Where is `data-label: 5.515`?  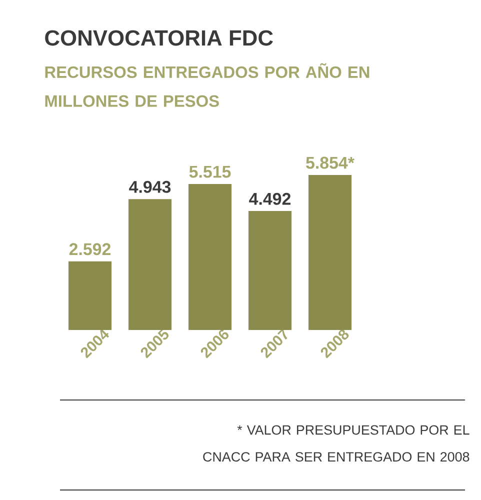
data-label: 5.515 is located at coordinates (210, 172).